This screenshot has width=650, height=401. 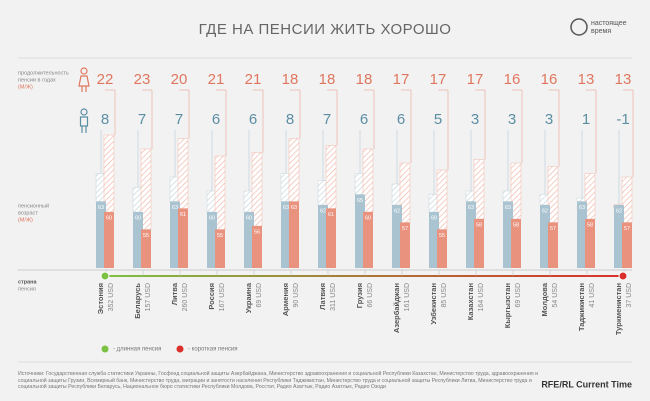 I want to click on women-age-label: 57, so click(x=405, y=229).